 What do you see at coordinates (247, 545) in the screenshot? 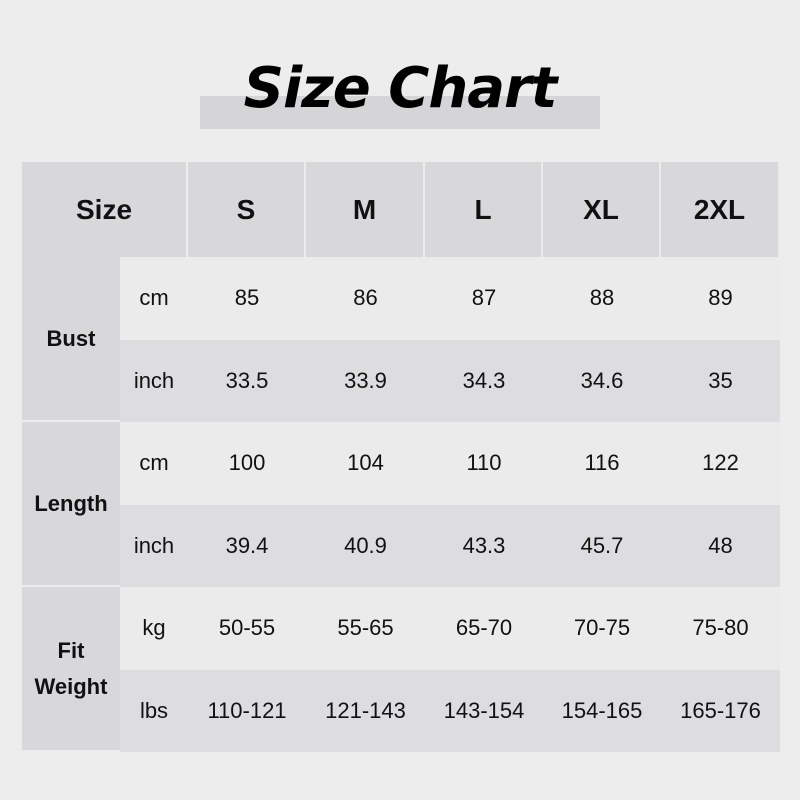
I see `table-cell: 39.4` at bounding box center [247, 545].